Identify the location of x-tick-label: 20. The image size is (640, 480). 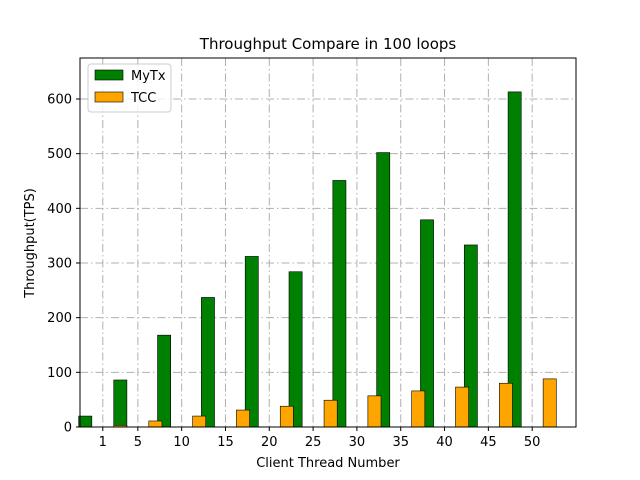
(269, 442).